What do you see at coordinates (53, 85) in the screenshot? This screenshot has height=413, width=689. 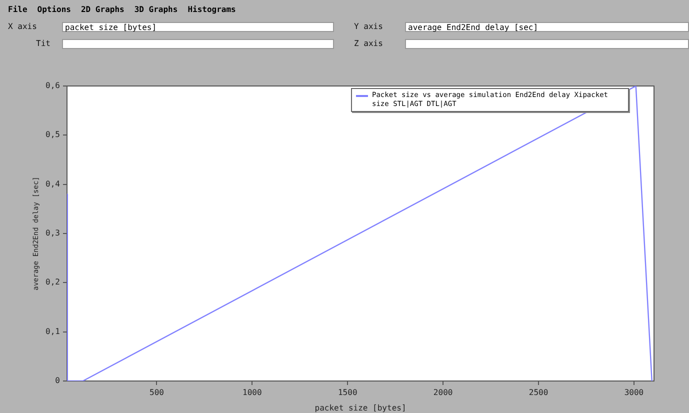 I see `y-tick-label: 0,6` at bounding box center [53, 85].